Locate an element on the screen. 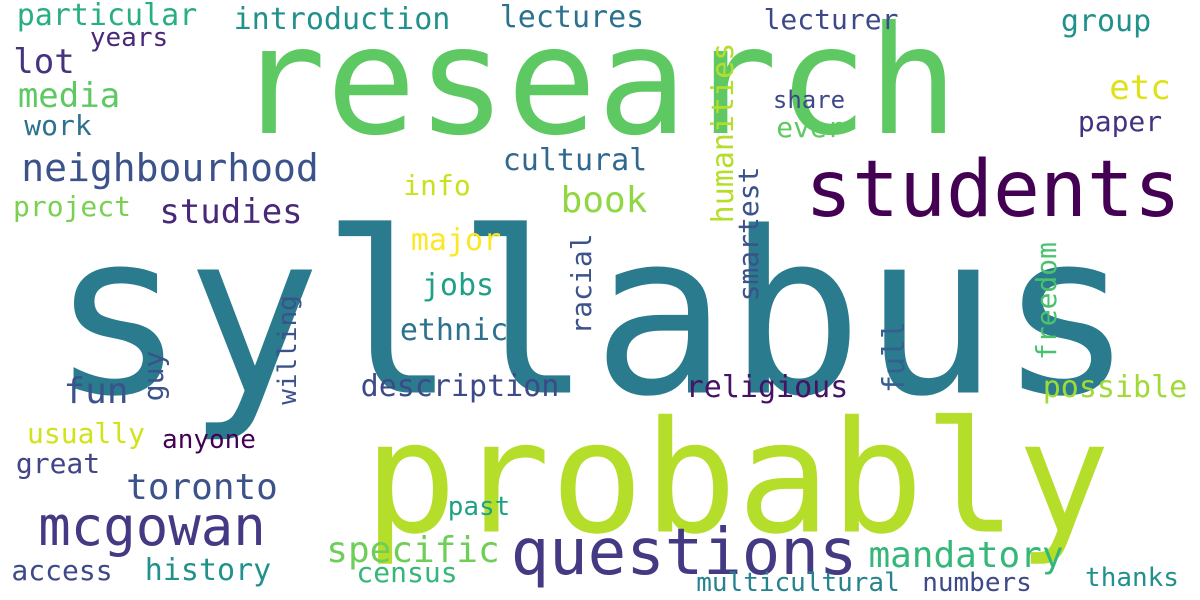 The height and width of the screenshot is (600, 1200). word-usually: usually is located at coordinates (86, 433).